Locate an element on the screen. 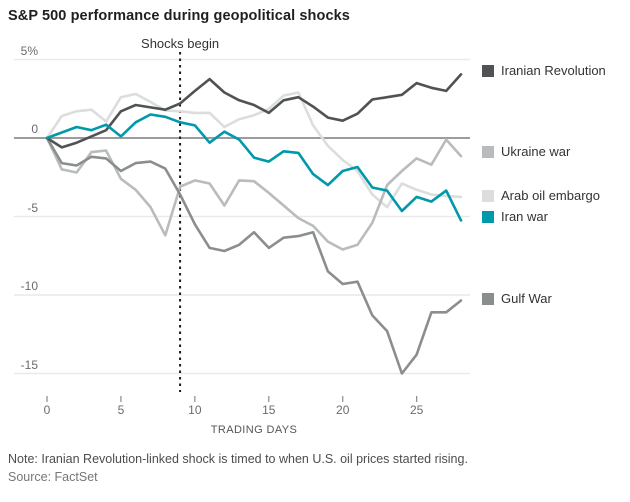 This screenshot has height=502, width=630. series-line-iran-war is located at coordinates (254, 167).